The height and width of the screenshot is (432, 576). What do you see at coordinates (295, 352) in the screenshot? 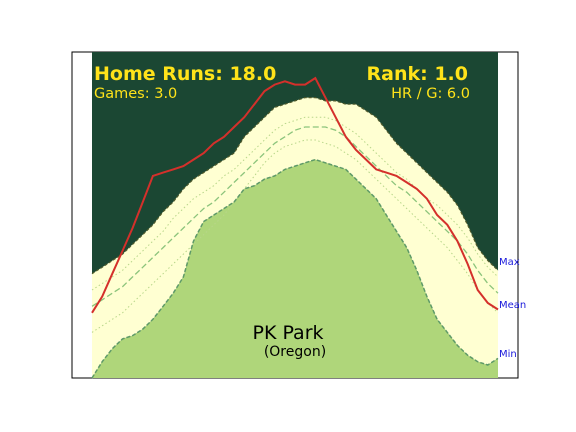
I see `park-state: (Oregon)` at bounding box center [295, 352].